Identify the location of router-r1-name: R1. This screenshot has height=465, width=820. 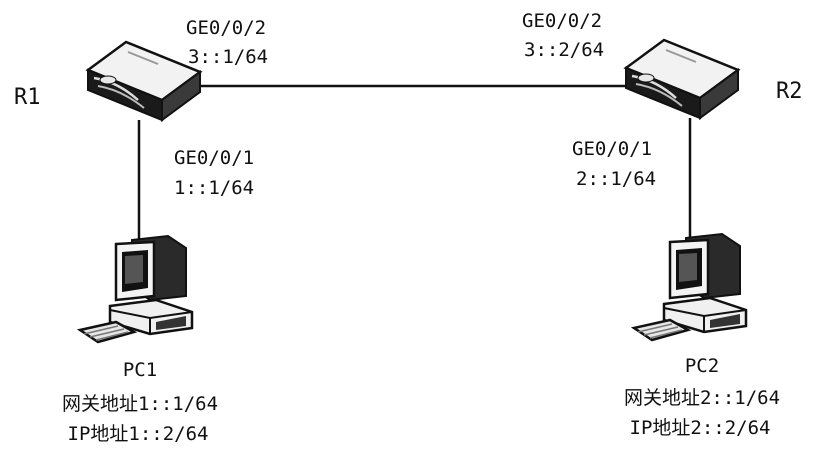
(27, 97).